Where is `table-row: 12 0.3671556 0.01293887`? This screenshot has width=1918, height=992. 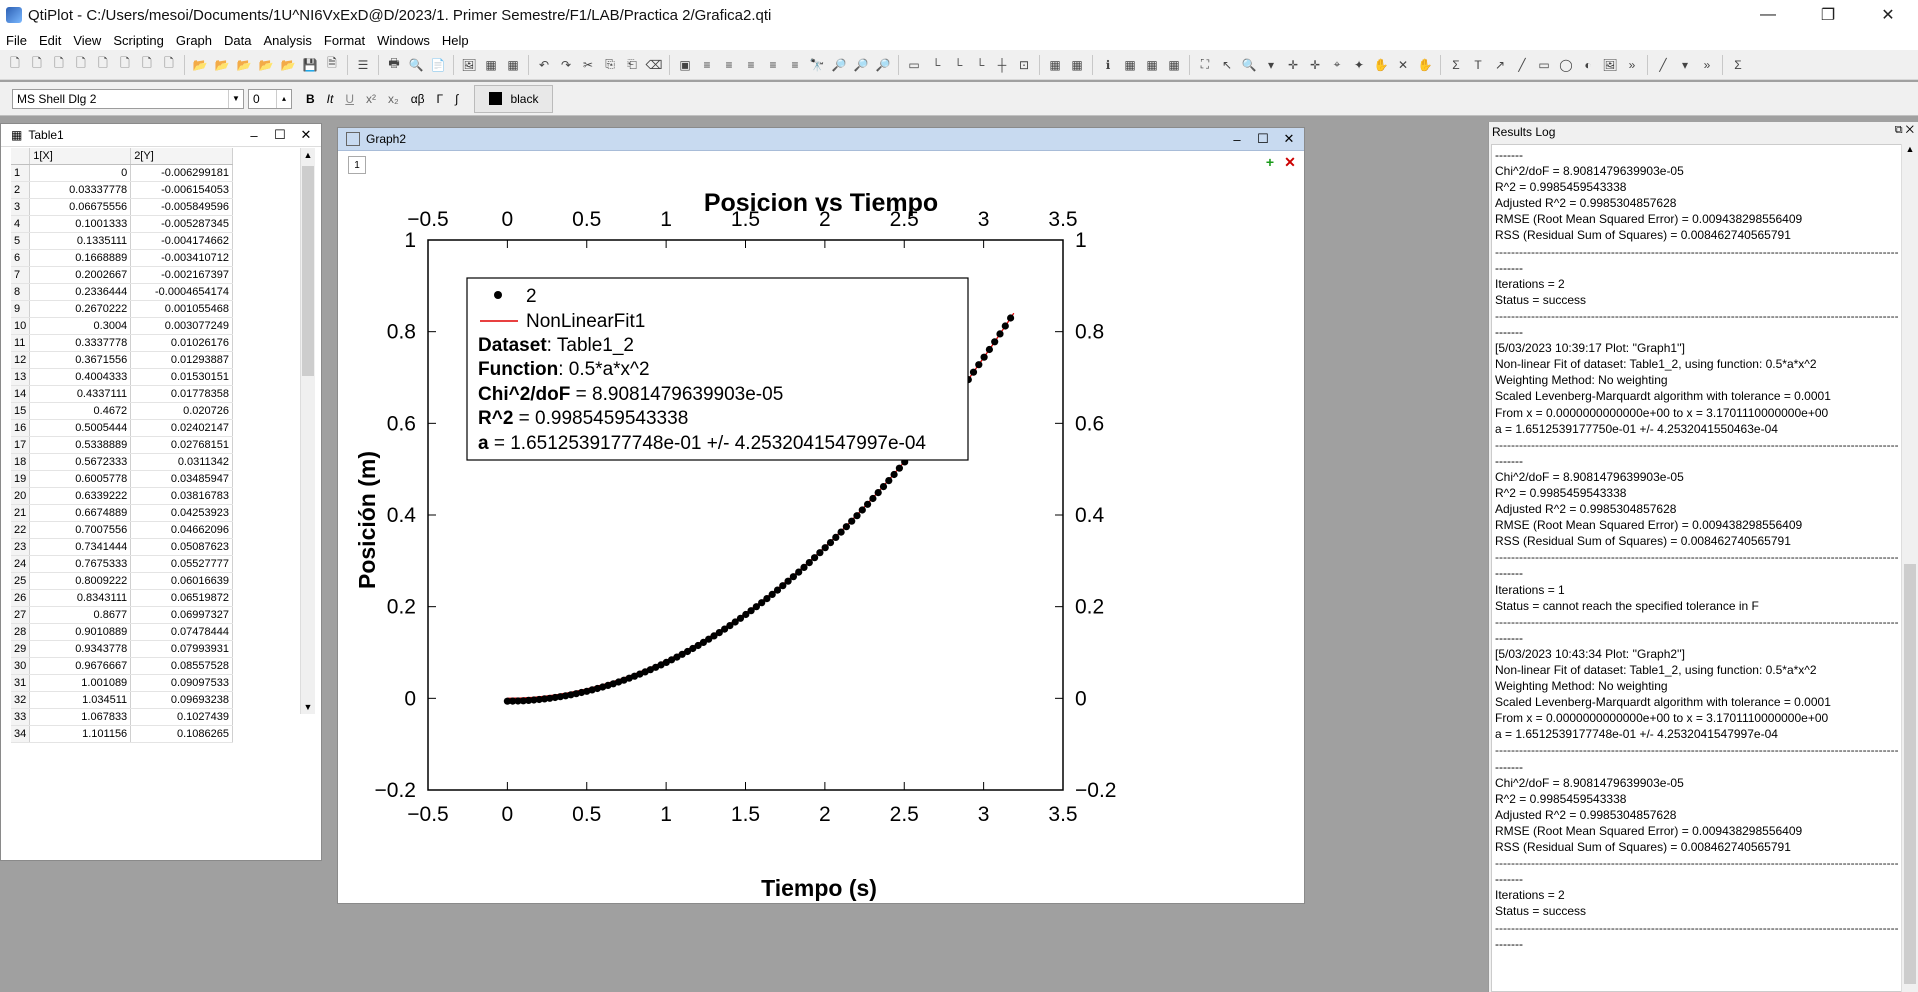
table-row: 12 0.3671556 0.01293887 is located at coordinates (122, 360).